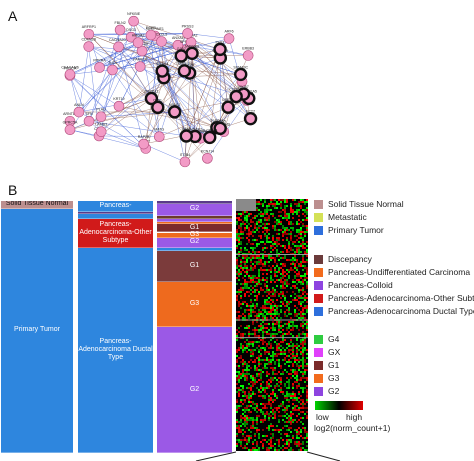 This screenshot has width=474, height=461. I want to click on network-edge, so click(154, 89).